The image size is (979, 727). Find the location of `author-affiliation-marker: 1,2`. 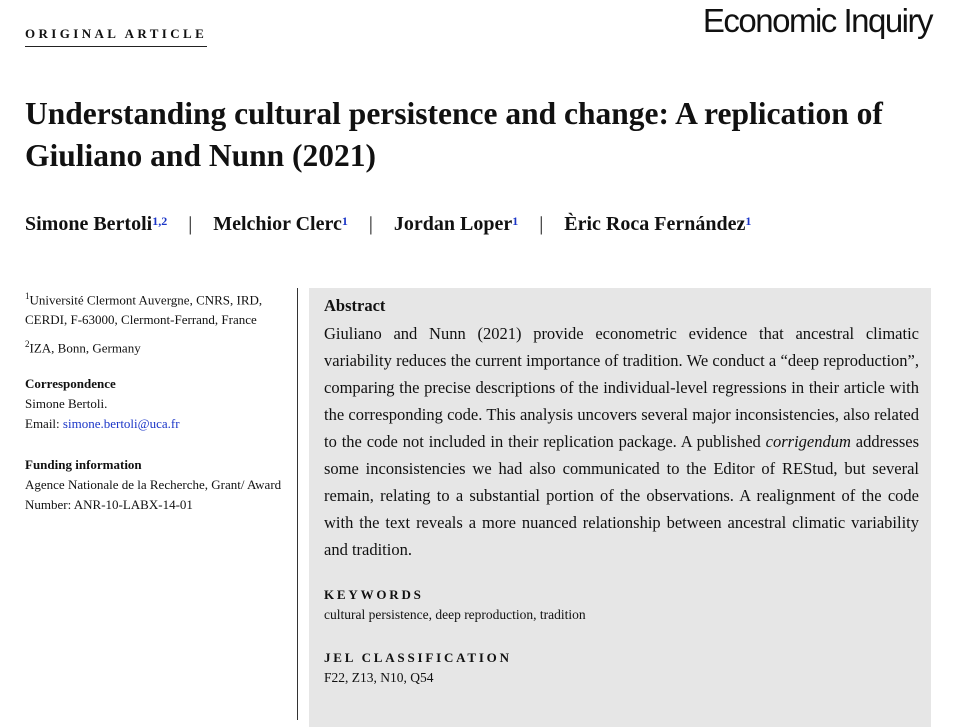

author-affiliation-marker: 1,2 is located at coordinates (160, 221).